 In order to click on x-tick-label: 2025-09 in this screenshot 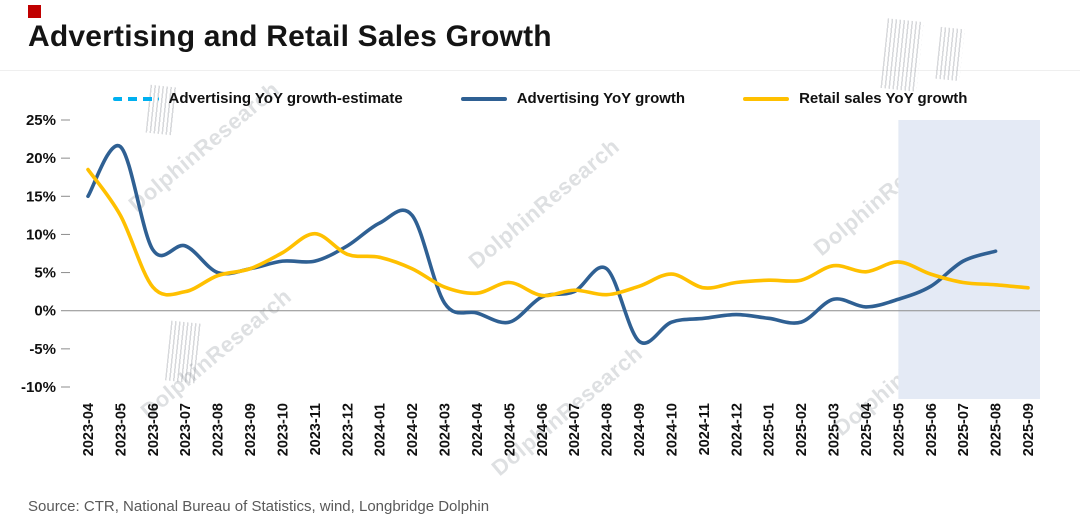, I will do `click(1029, 429)`.